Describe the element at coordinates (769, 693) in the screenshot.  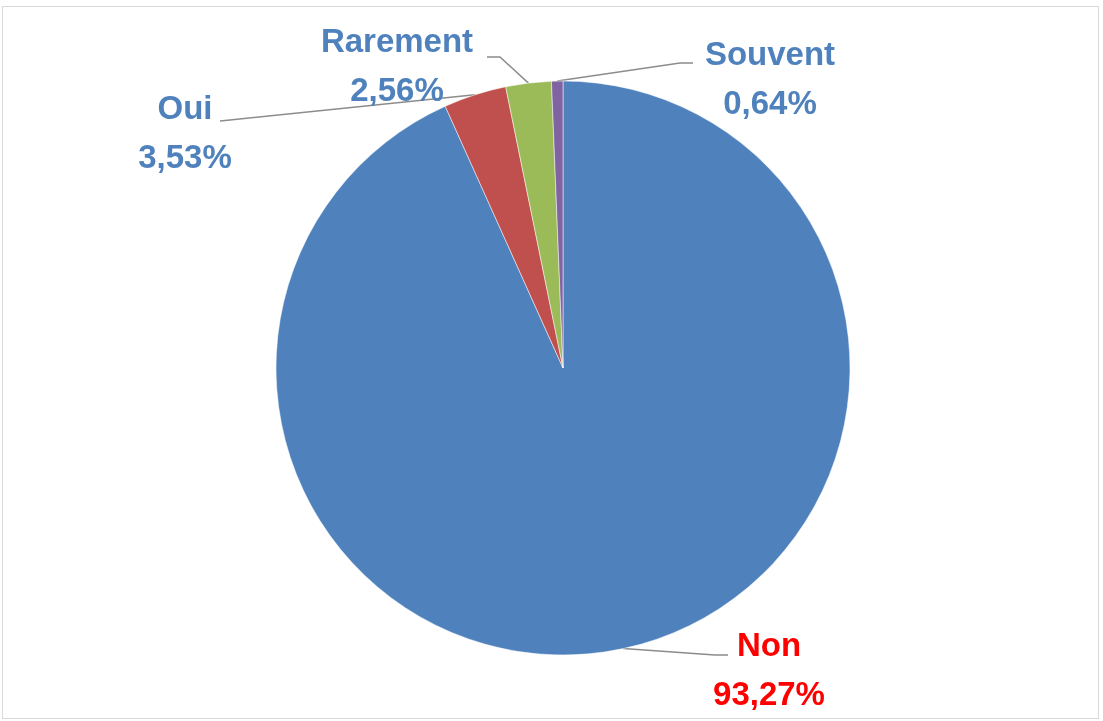
I see `data-label: 93,27%` at that location.